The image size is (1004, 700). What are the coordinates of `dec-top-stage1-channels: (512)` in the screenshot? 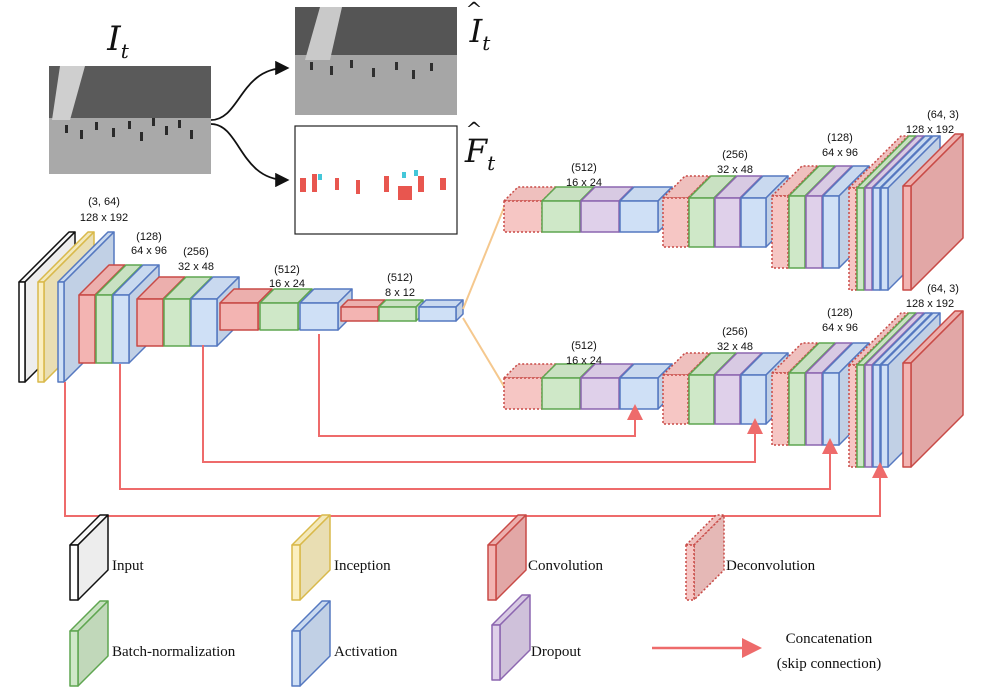 It's located at (584, 168).